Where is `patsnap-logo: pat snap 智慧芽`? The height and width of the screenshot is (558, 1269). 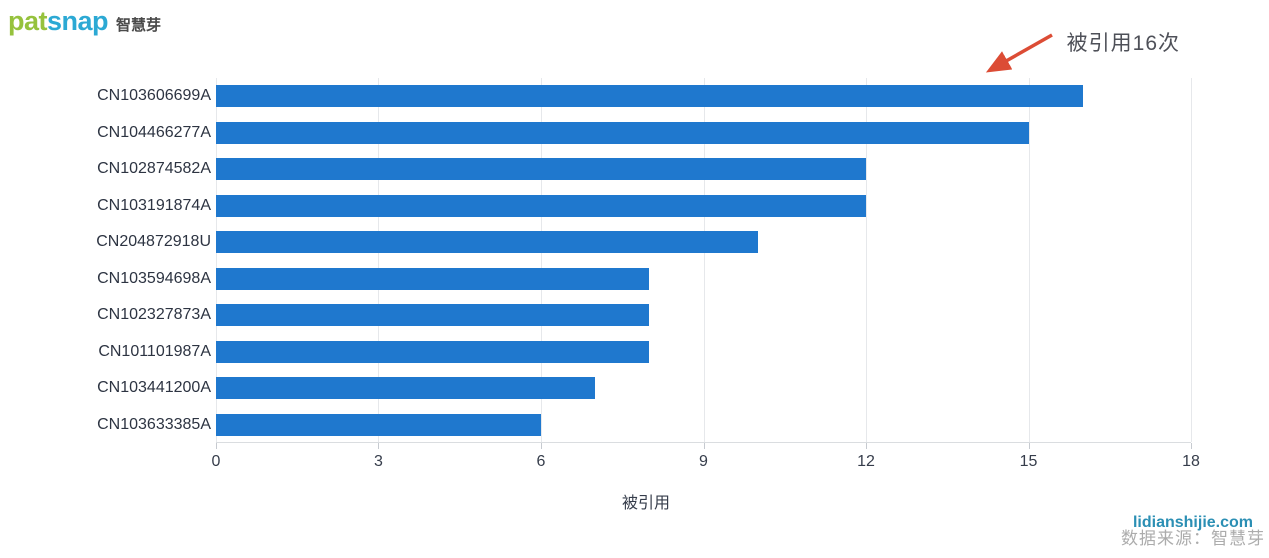
patsnap-logo: pat snap 智慧芽 is located at coordinates (84, 21).